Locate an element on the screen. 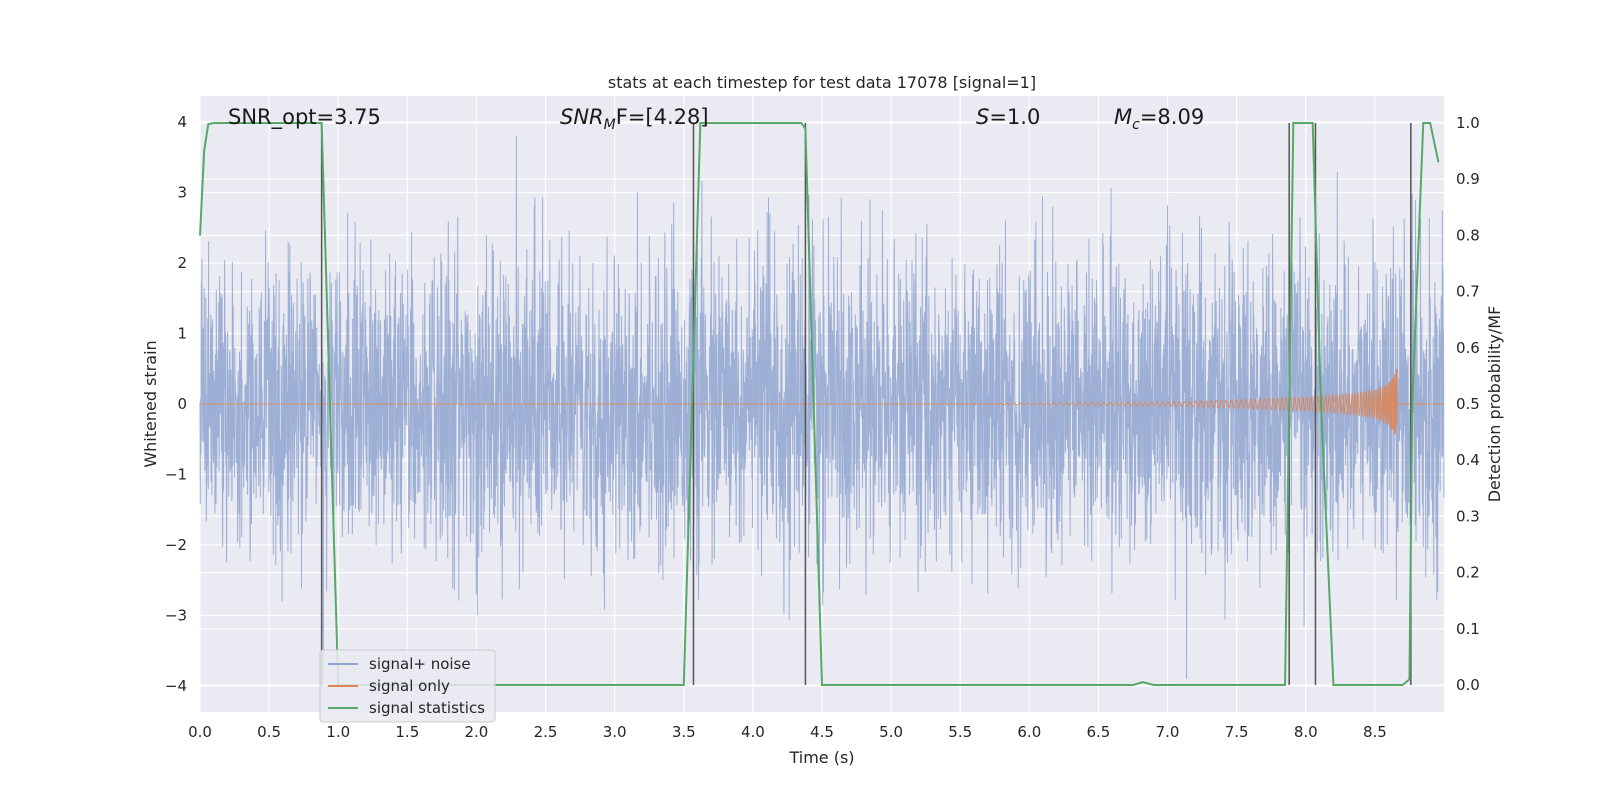 The height and width of the screenshot is (800, 1600). y2-axis-label: Detection probability/MF is located at coordinates (1494, 404).